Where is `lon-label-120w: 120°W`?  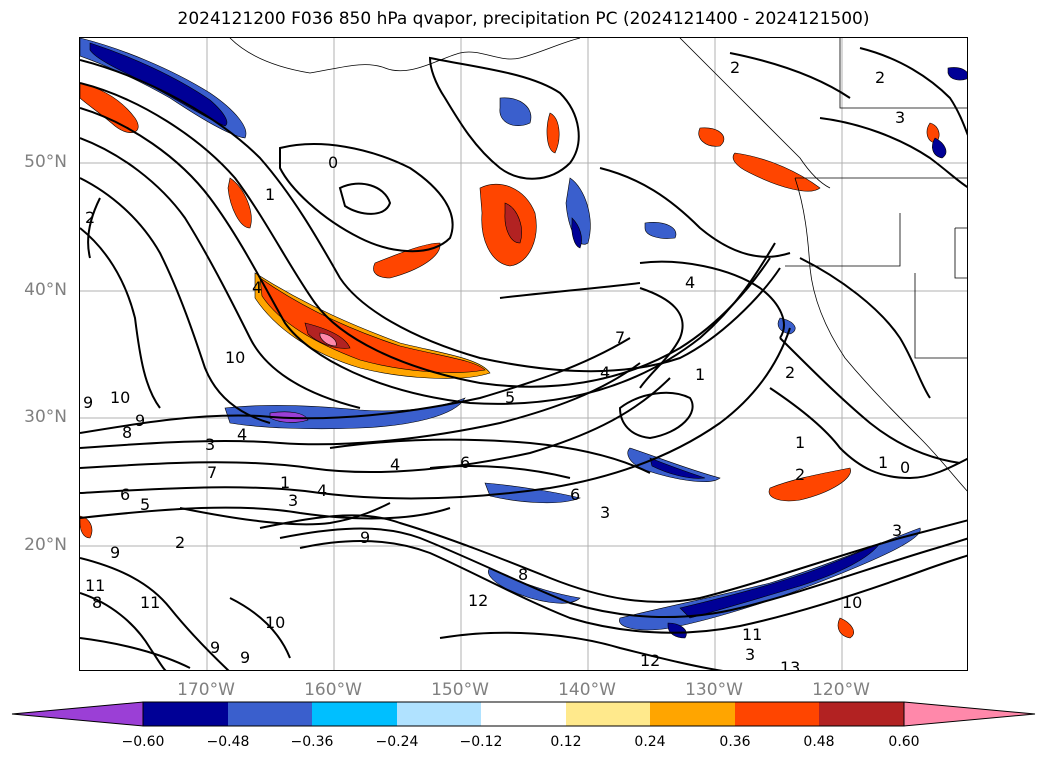
lon-label-120w: 120°W is located at coordinates (841, 690).